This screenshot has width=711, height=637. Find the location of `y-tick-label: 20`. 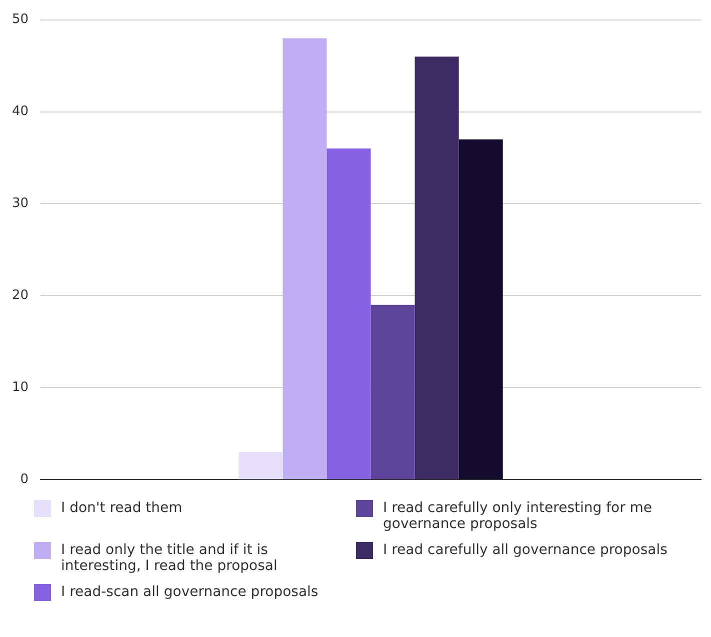

y-tick-label: 20 is located at coordinates (20, 296).